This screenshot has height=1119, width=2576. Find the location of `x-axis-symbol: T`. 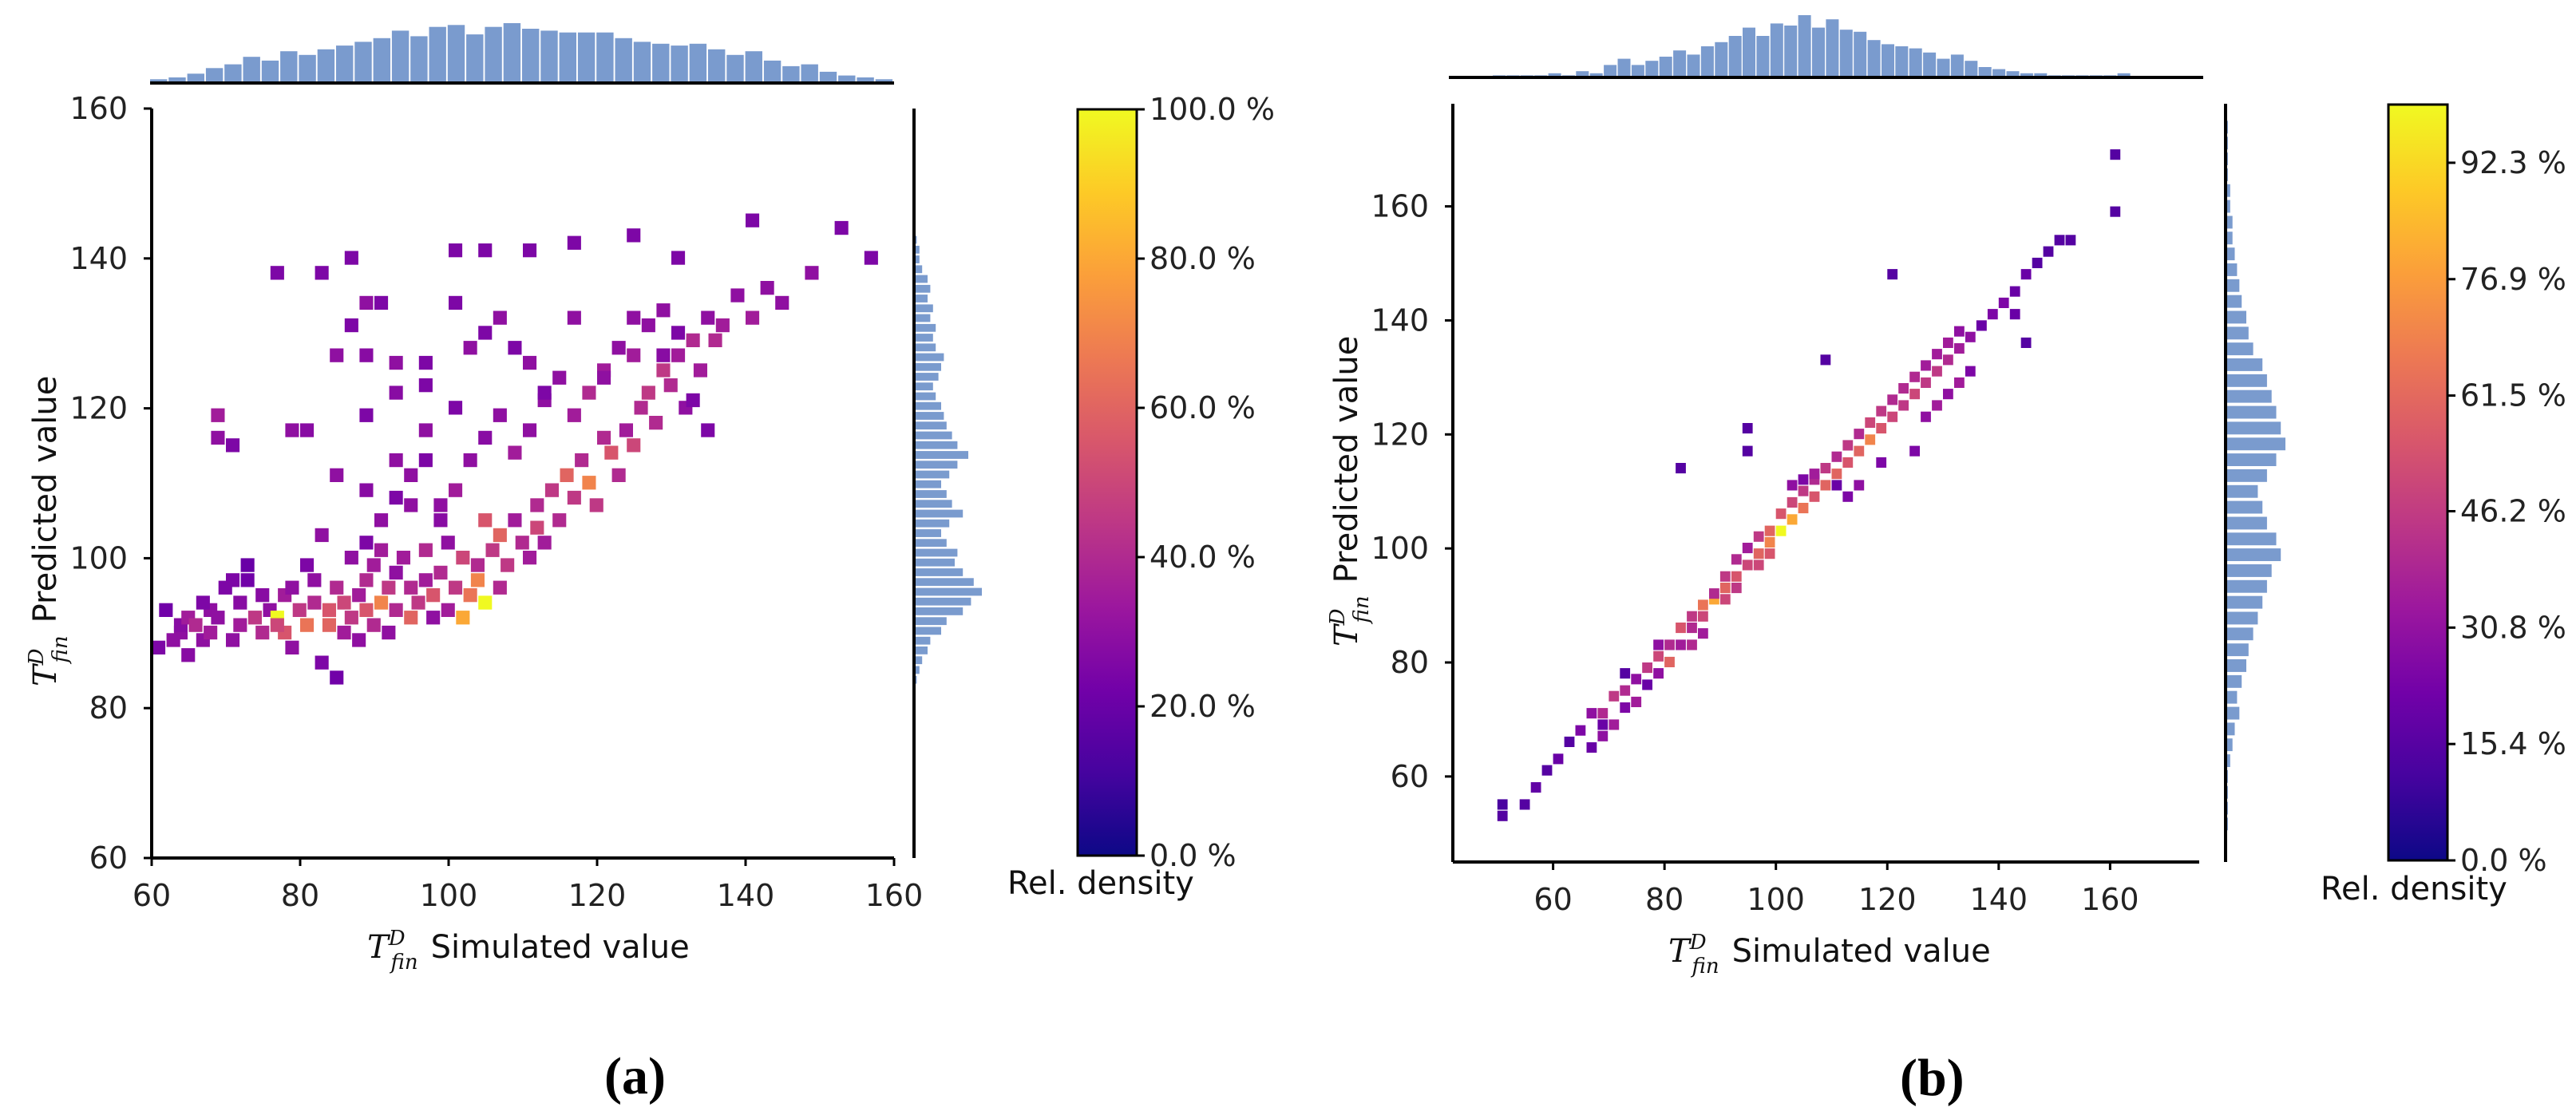

x-axis-symbol: T is located at coordinates (379, 947).